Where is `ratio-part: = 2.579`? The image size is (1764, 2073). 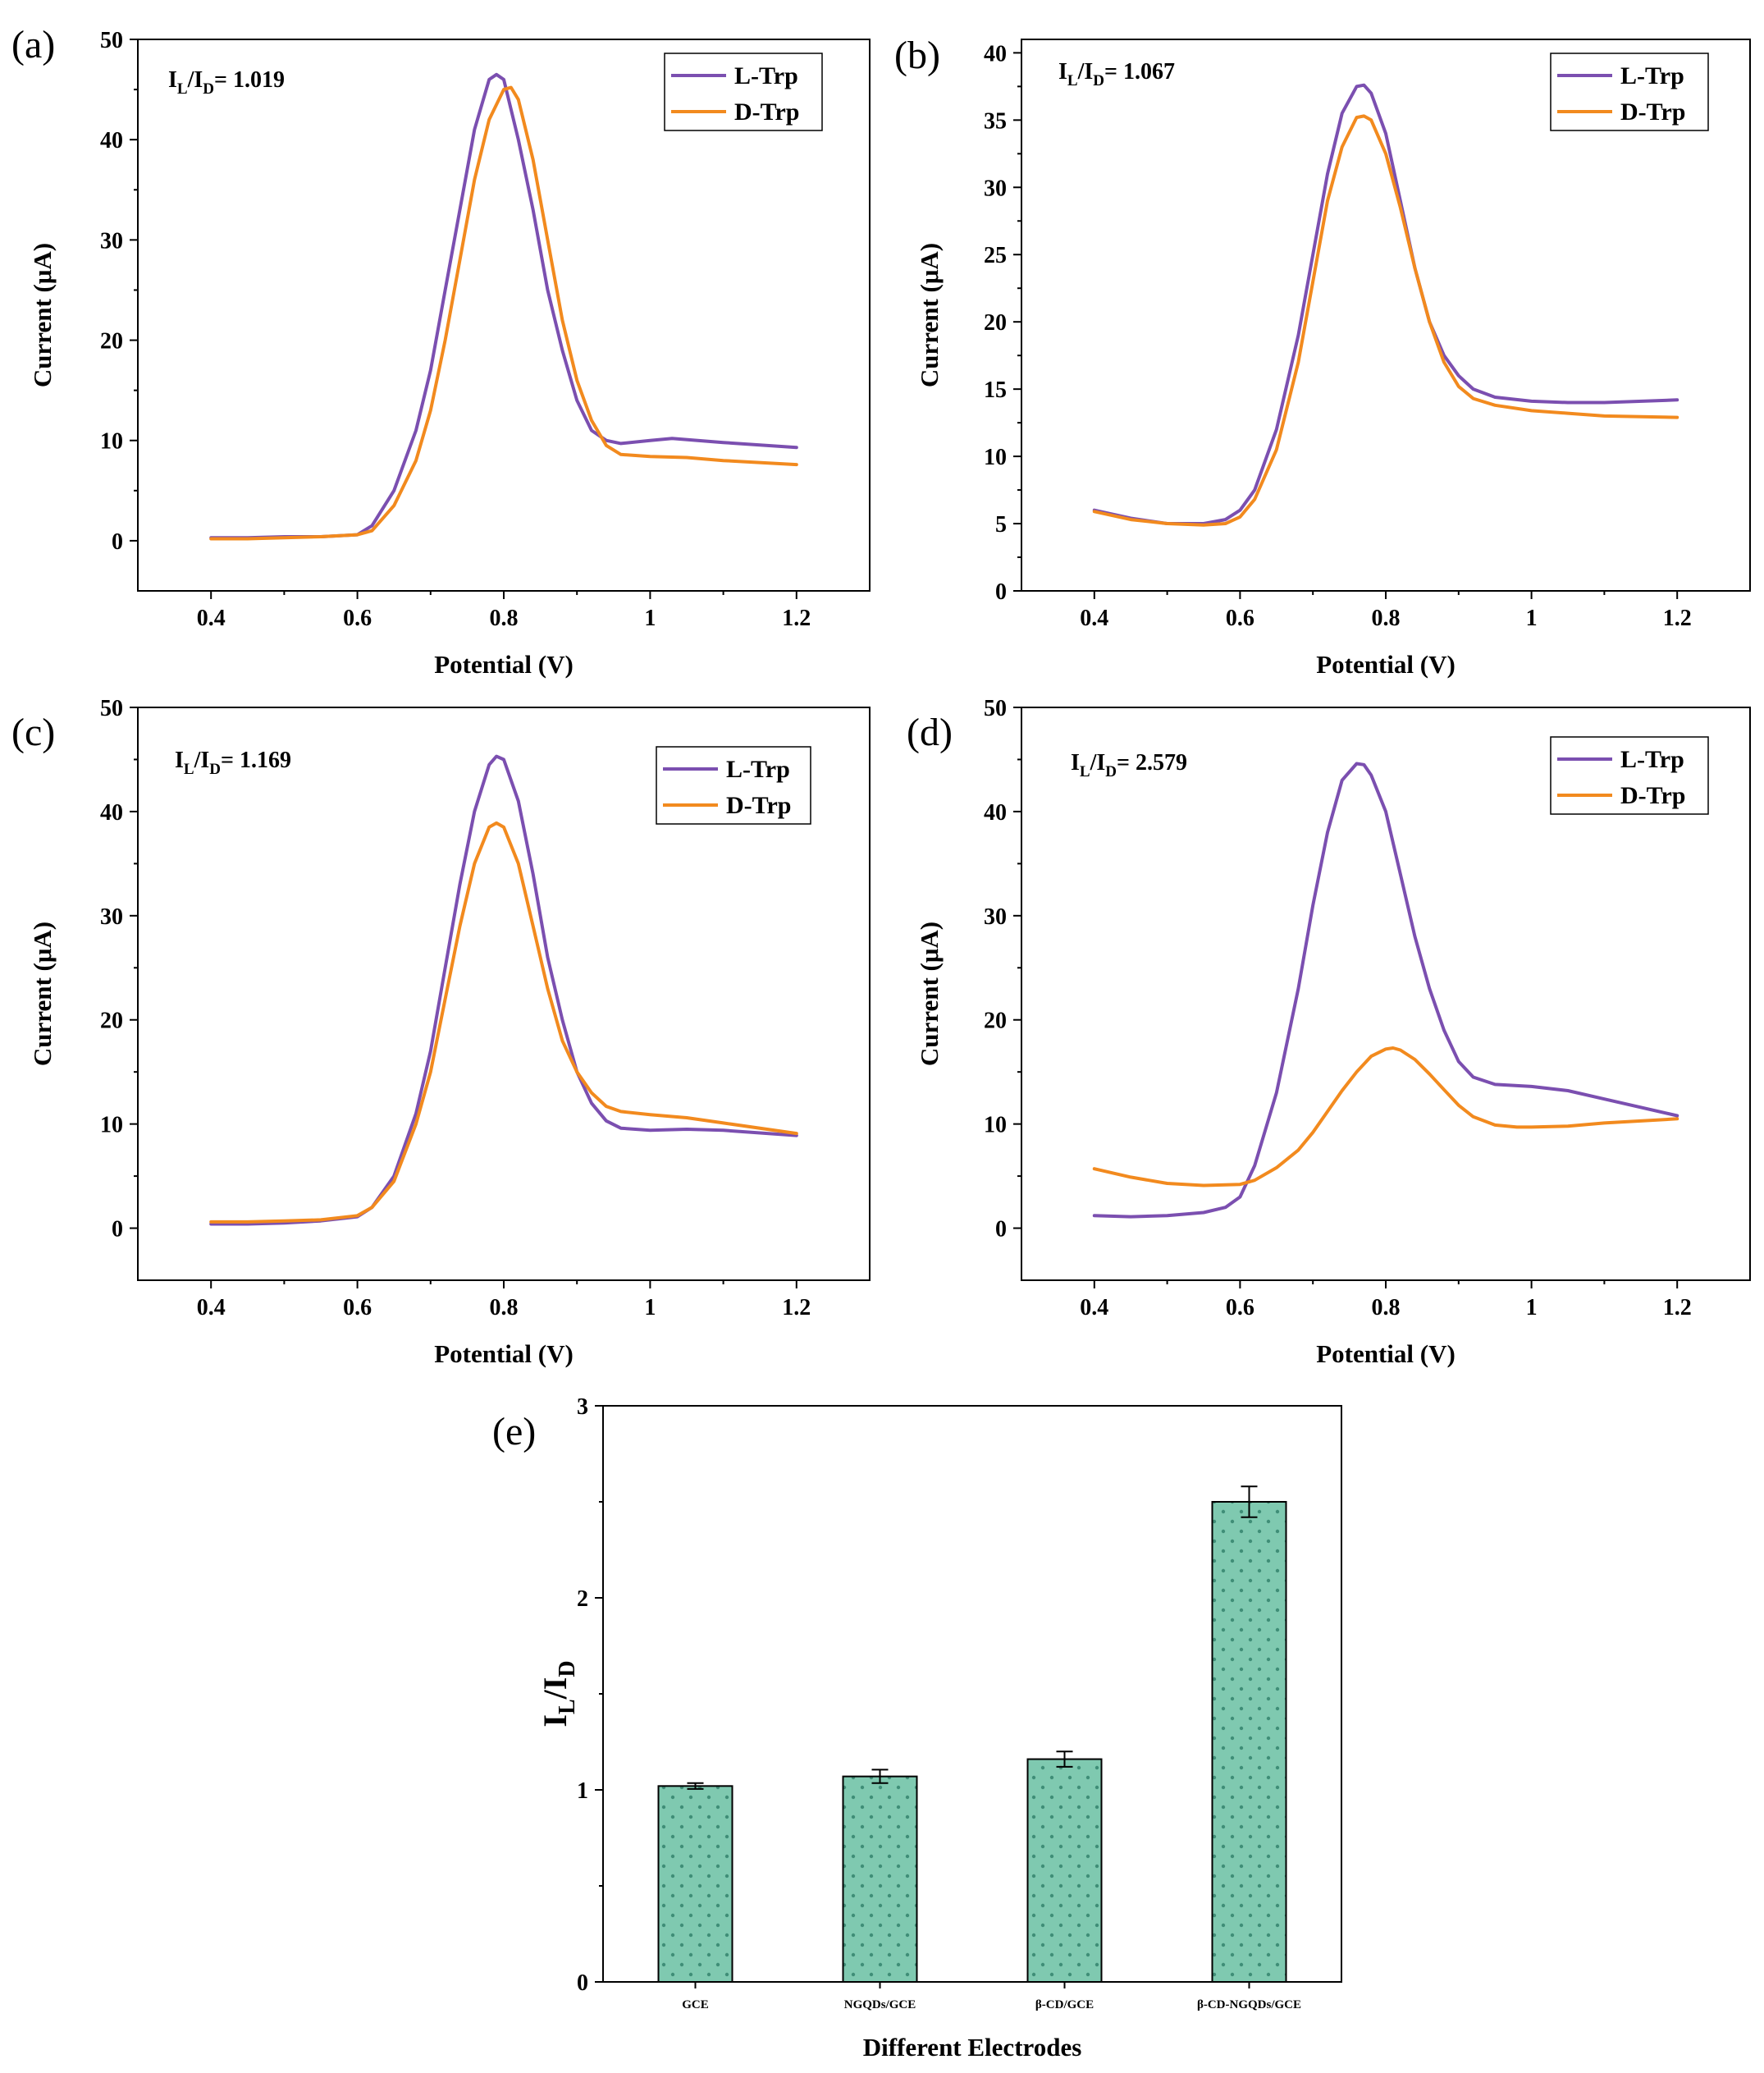
ratio-part: = 2.579 is located at coordinates (1152, 763).